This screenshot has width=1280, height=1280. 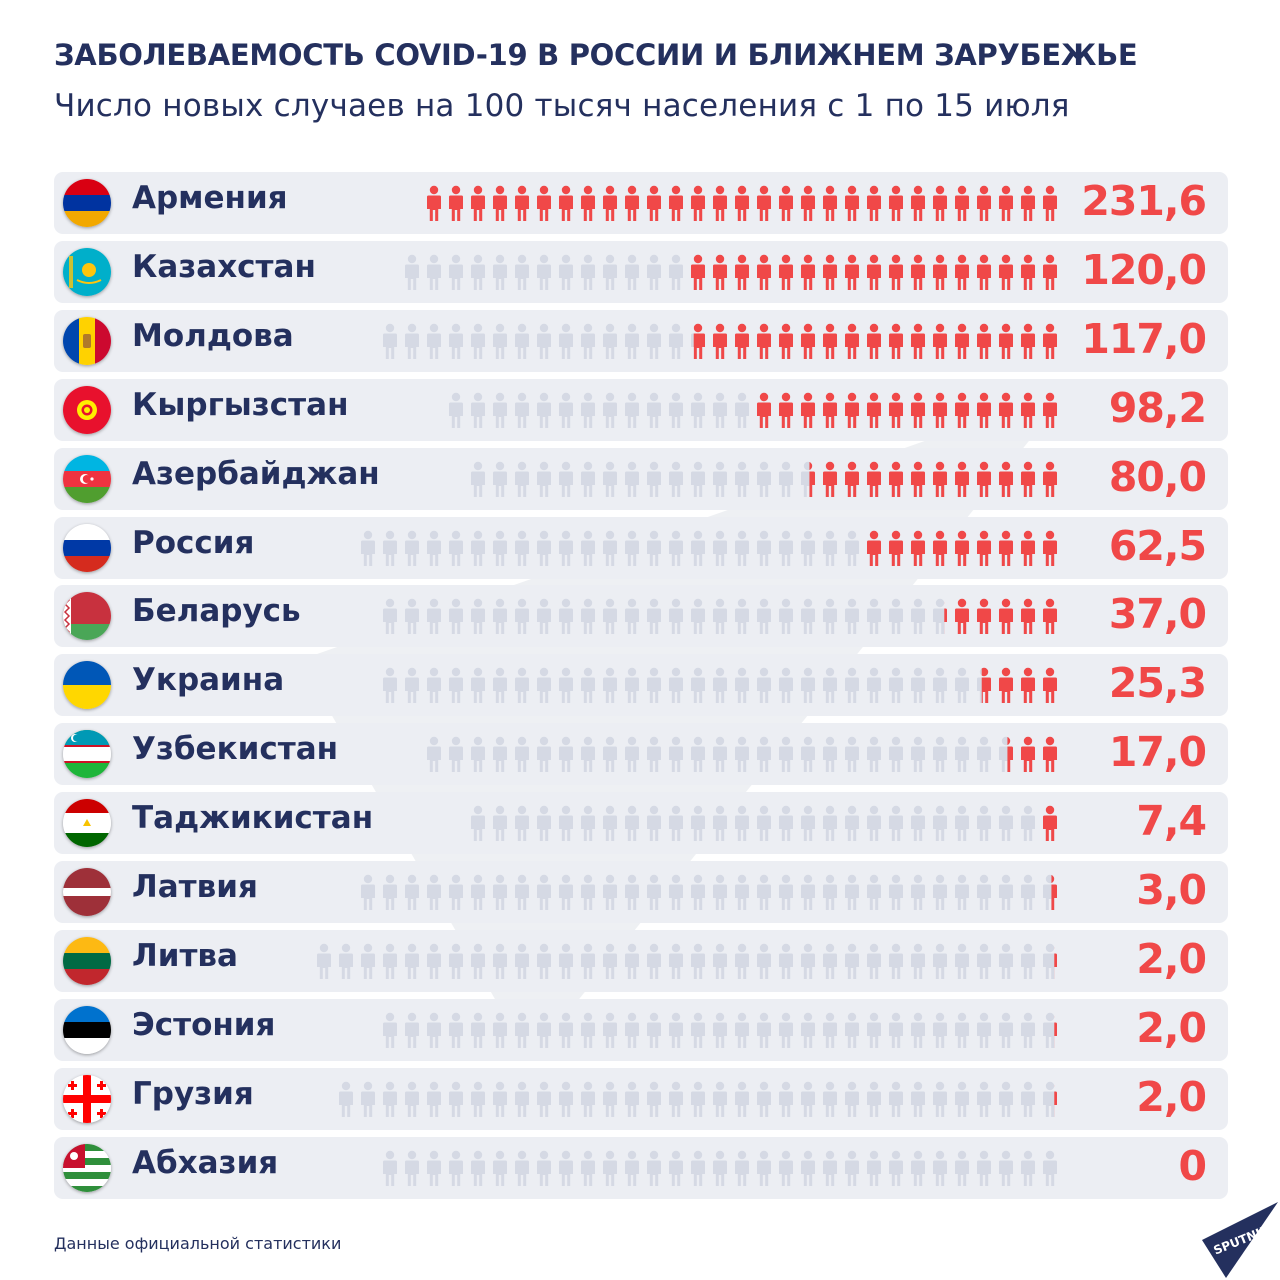 I want to click on table-row: Абхазия 0, so click(x=641, y=1167).